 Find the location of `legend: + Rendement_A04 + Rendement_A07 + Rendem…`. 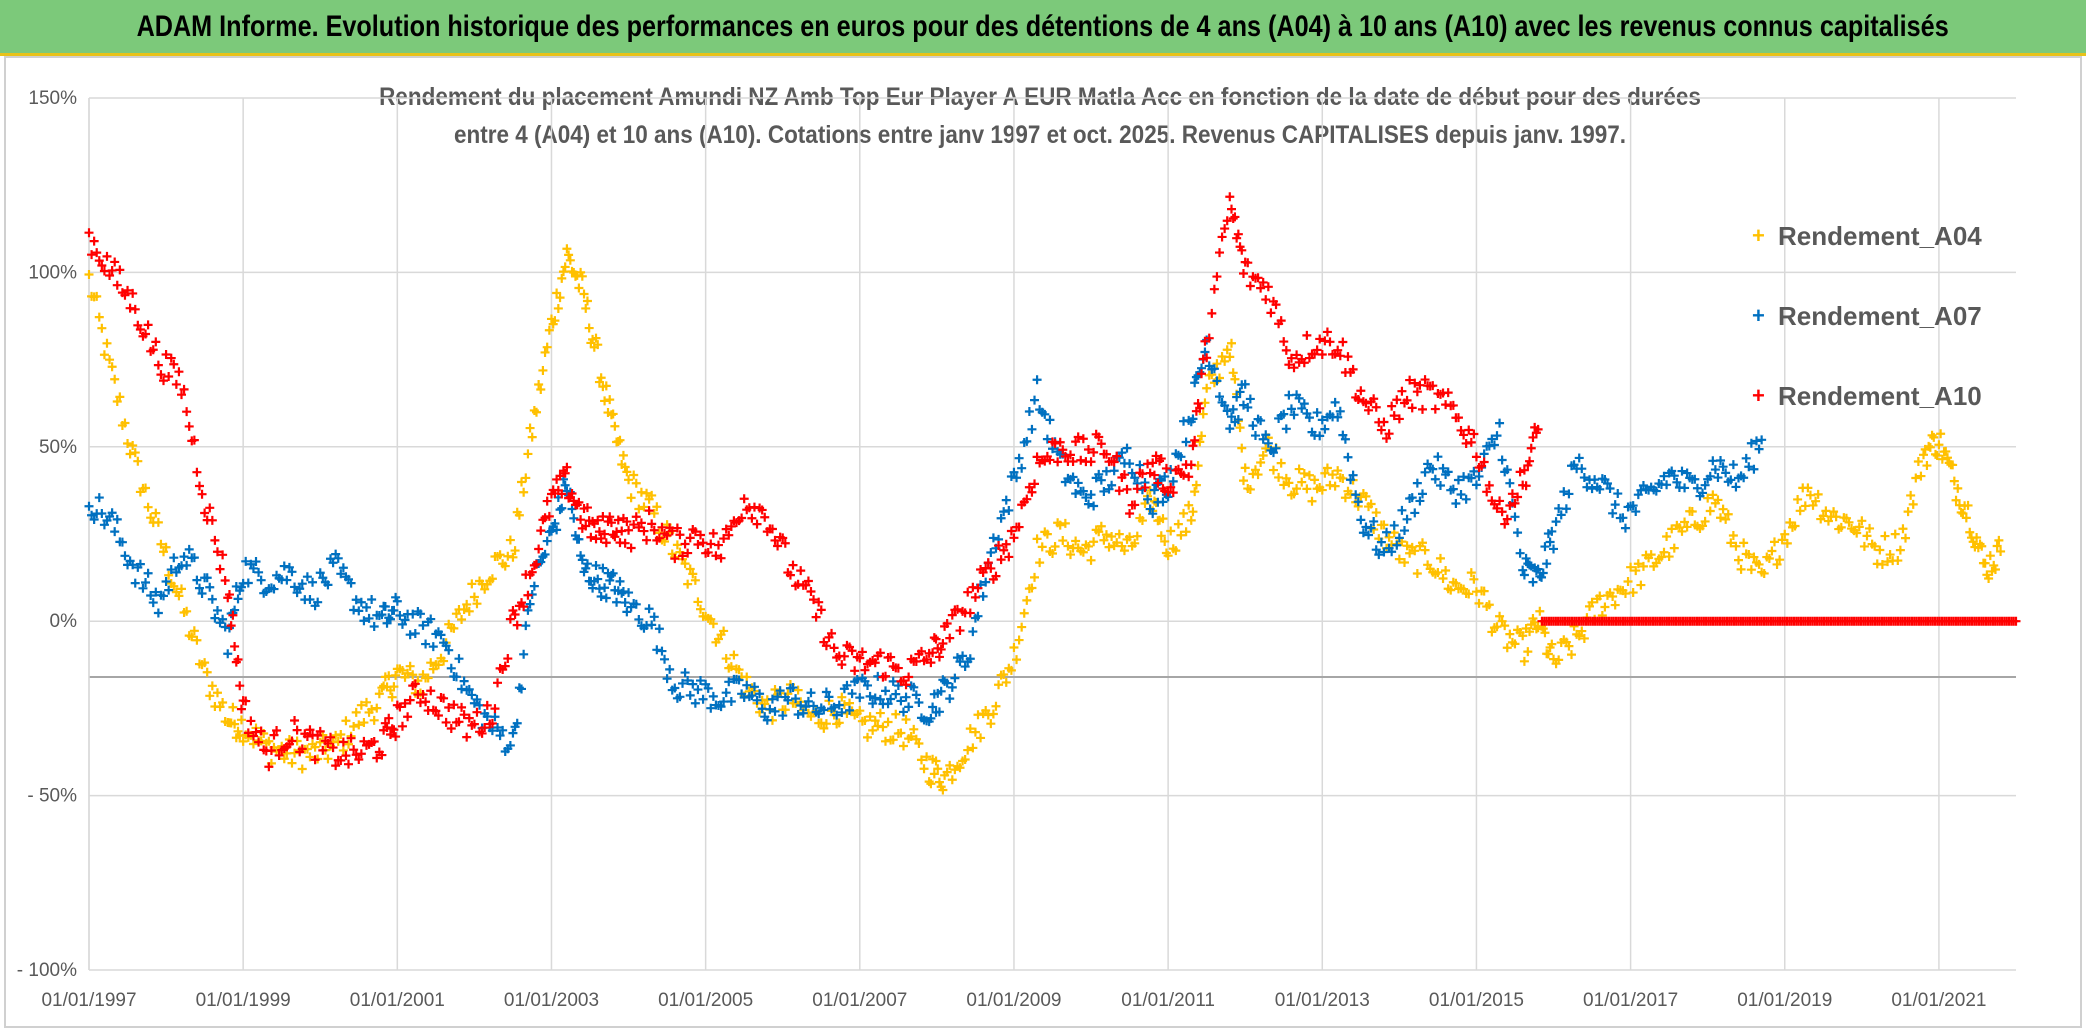

legend: + Rendement_A04 + Rendement_A07 + Rendem… is located at coordinates (1867, 316).